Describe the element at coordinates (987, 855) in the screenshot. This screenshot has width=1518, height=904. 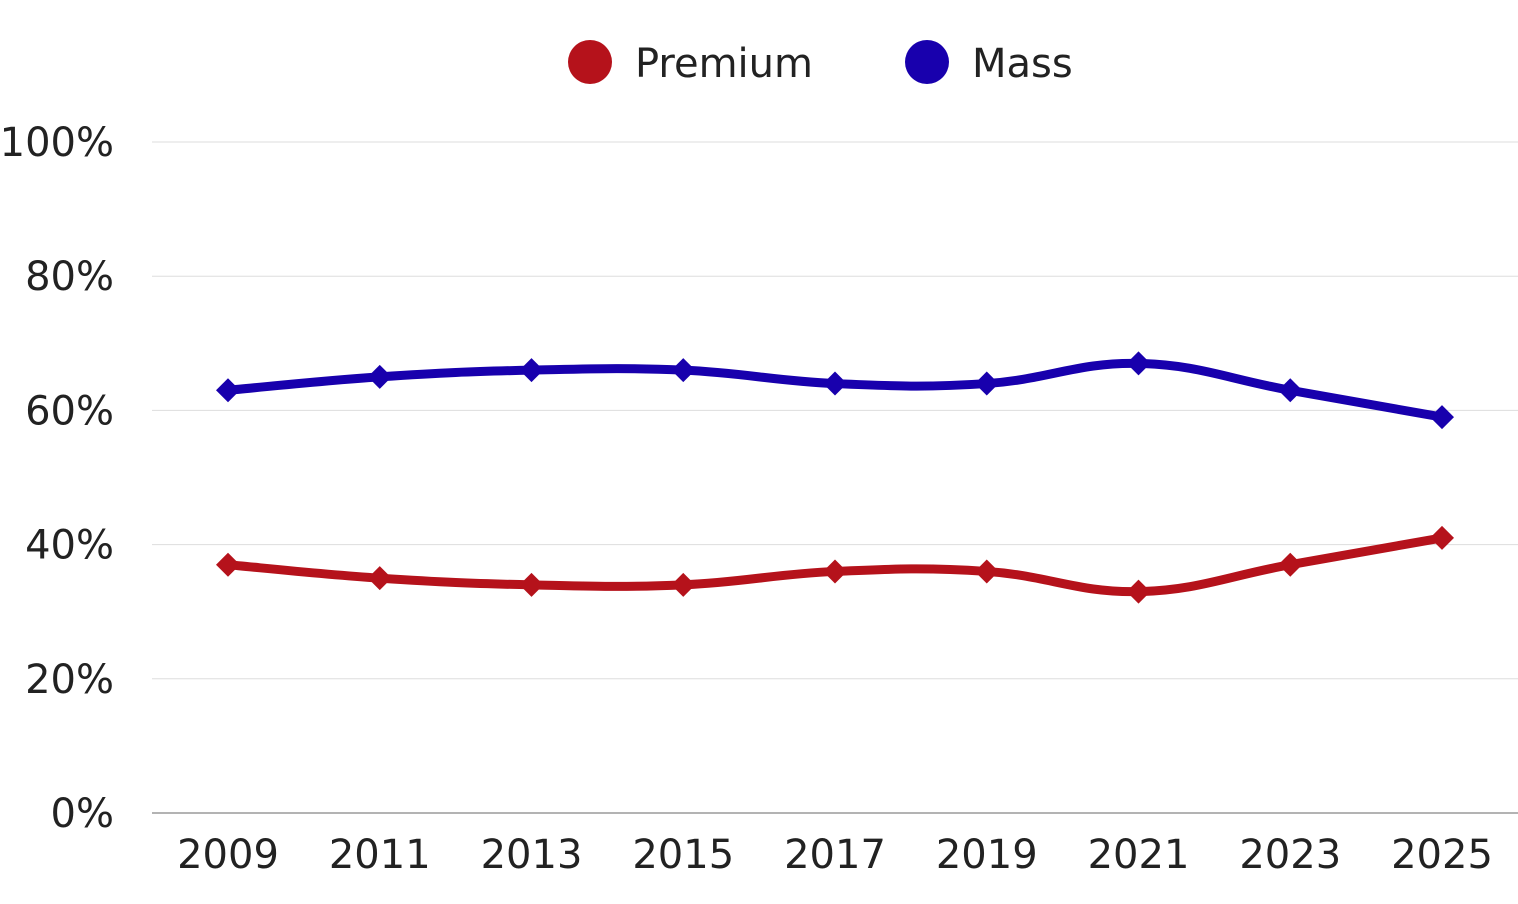
I see `x-tick-label: 2019` at that location.